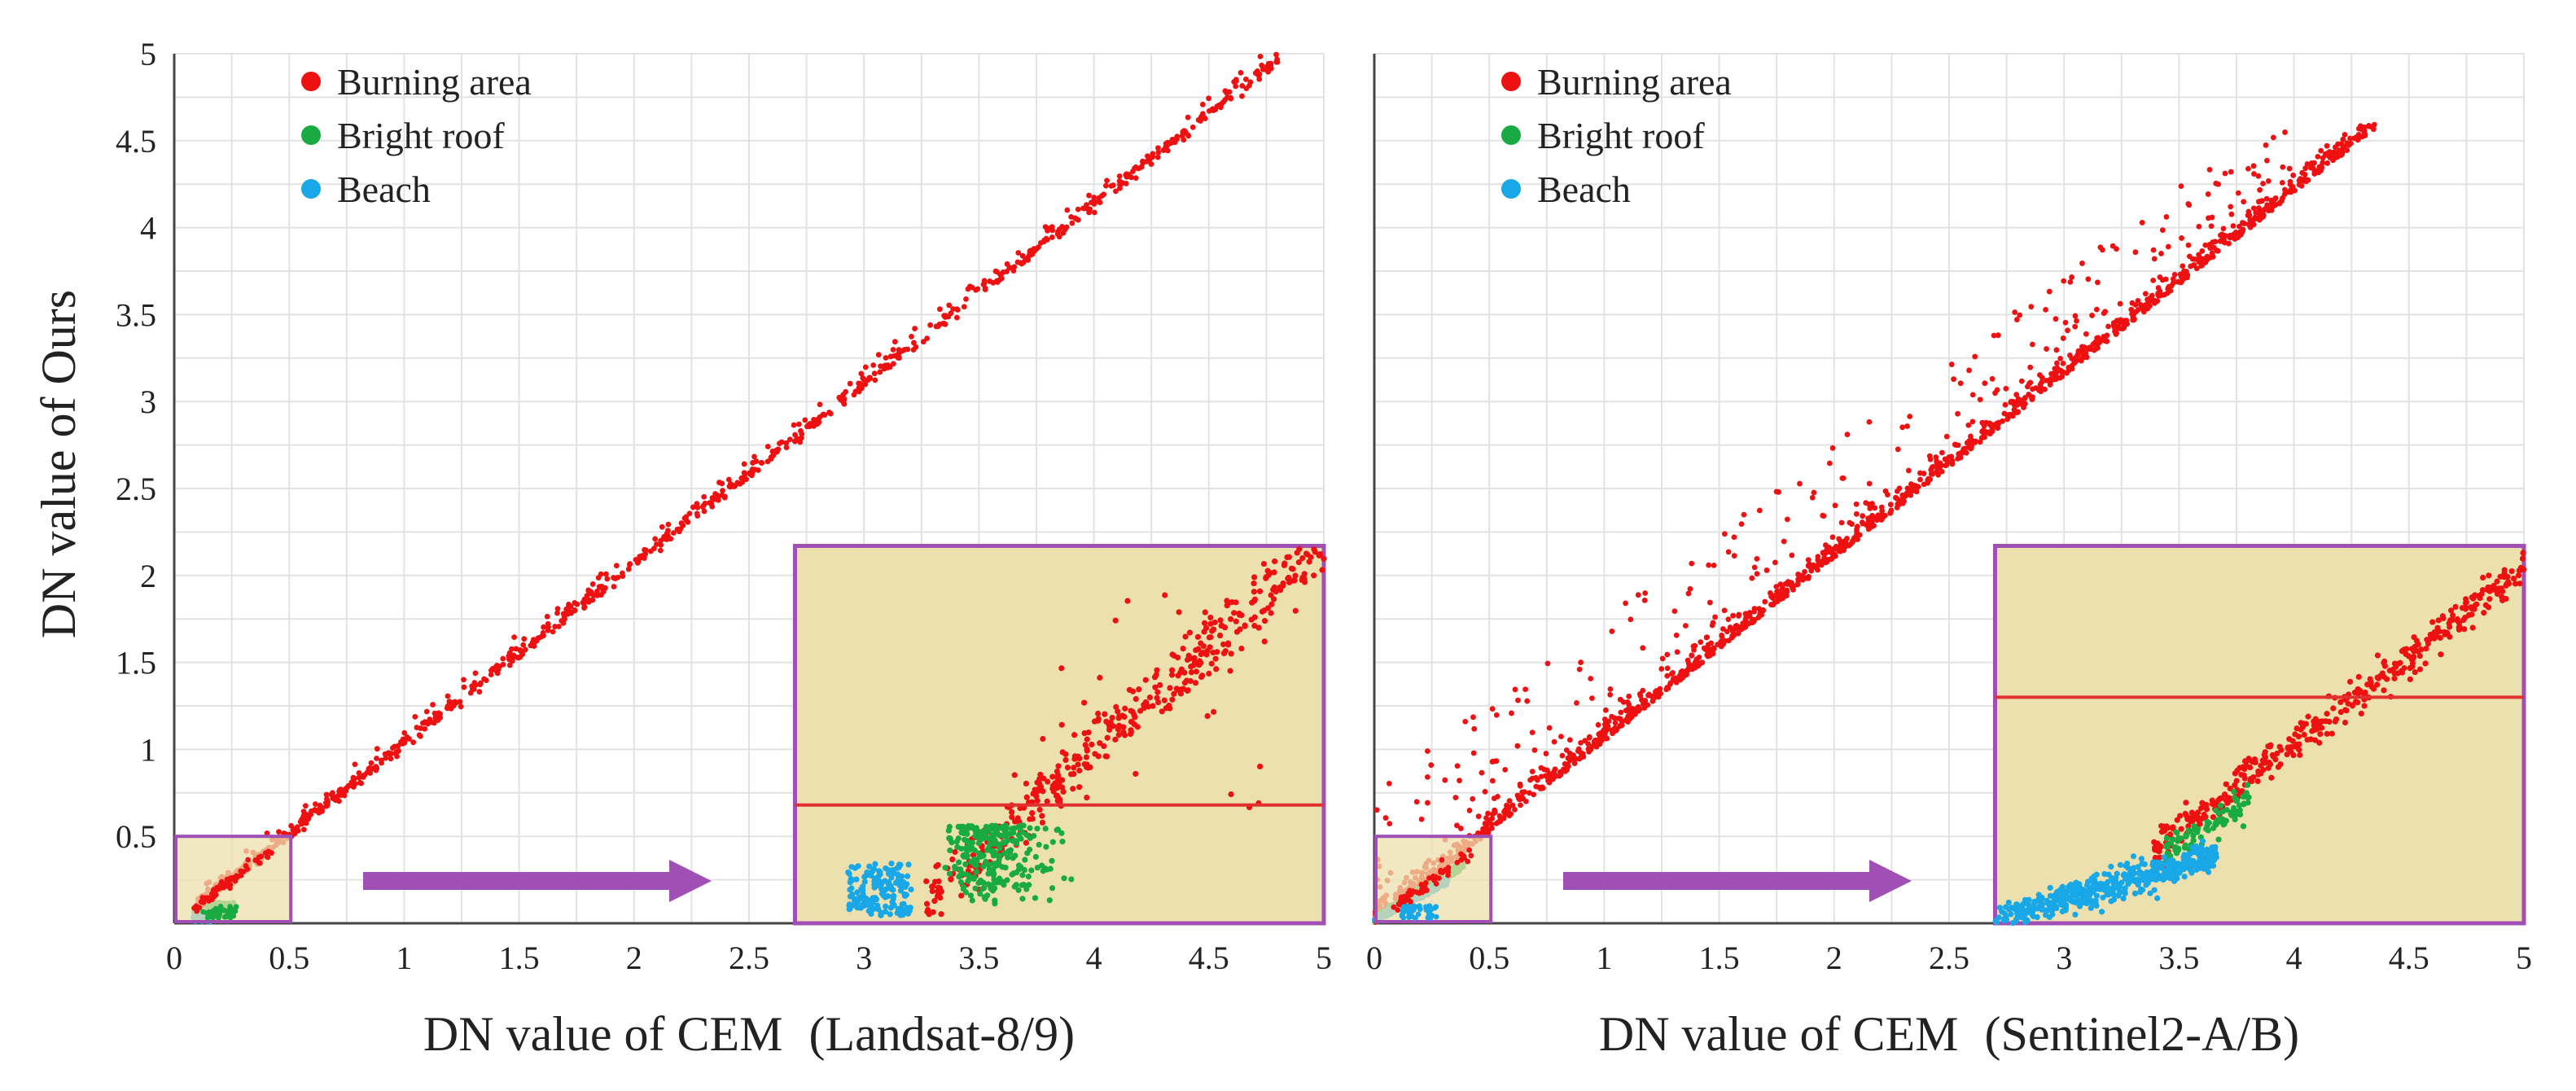 The height and width of the screenshot is (1091, 2576). What do you see at coordinates (1094, 958) in the screenshot?
I see `x-tick-label: 4` at bounding box center [1094, 958].